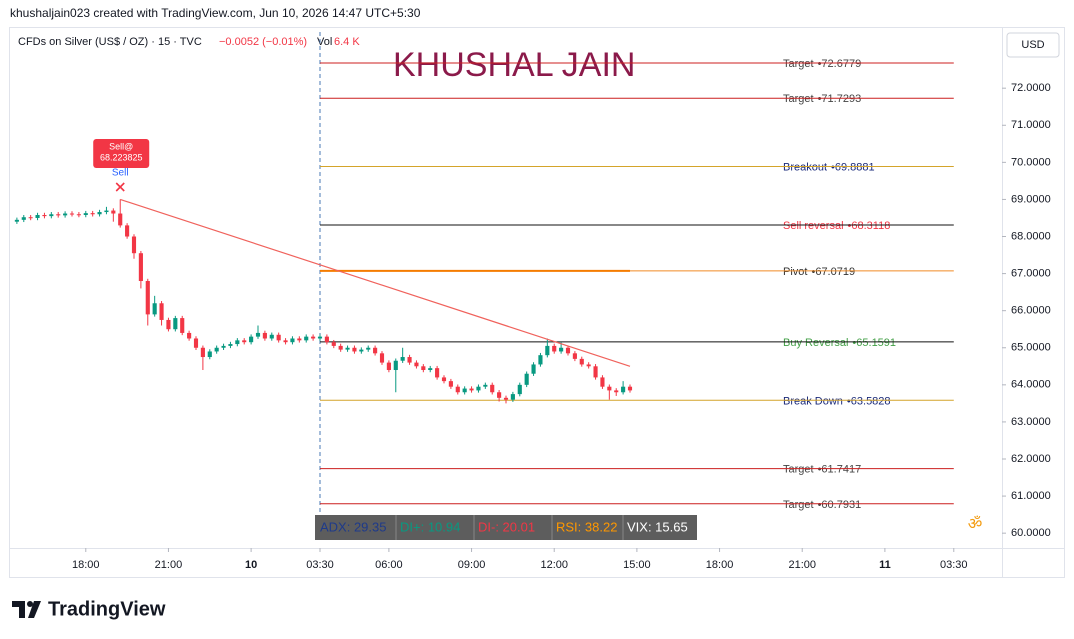 This screenshot has width=1074, height=639. I want to click on level-label: Target •60.7931, so click(822, 505).